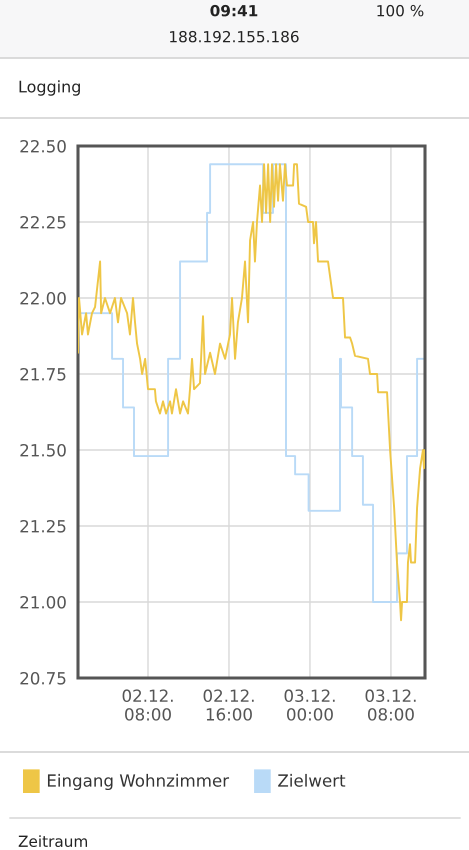 The image size is (469, 850). What do you see at coordinates (312, 780) in the screenshot?
I see `legend-label: Zielwert` at bounding box center [312, 780].